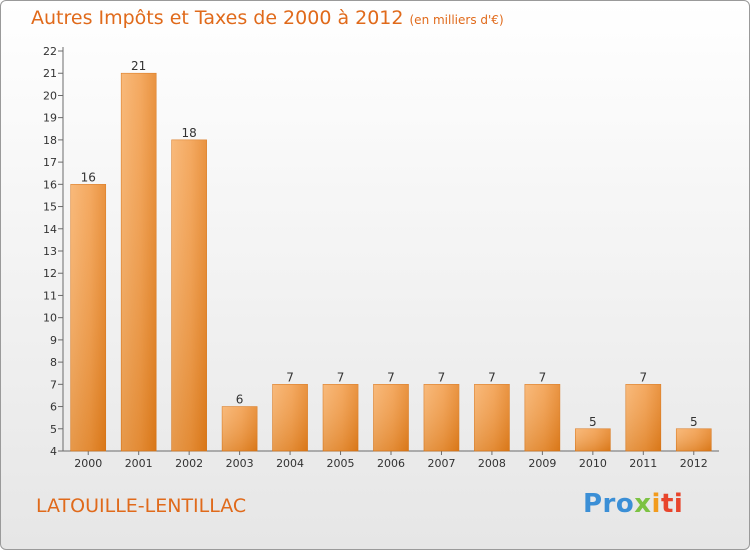  What do you see at coordinates (50, 207) in the screenshot?
I see `y-tick-label: 15` at bounding box center [50, 207].